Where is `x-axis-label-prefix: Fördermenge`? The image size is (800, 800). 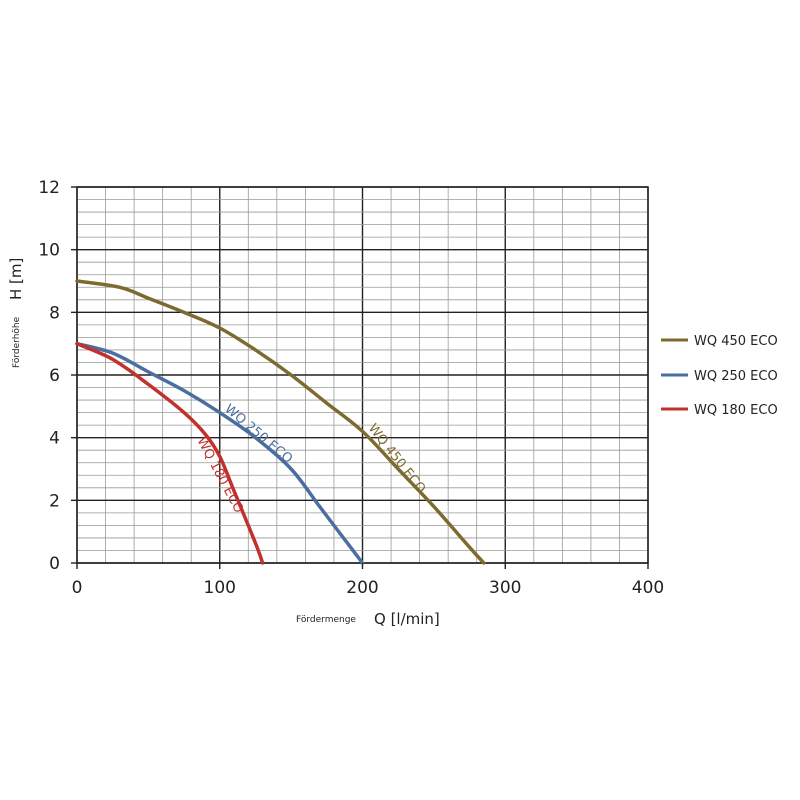 x-axis-label-prefix: Fördermenge is located at coordinates (326, 620).